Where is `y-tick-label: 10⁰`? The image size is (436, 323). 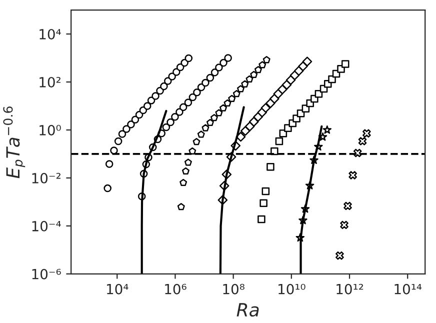 y-tick-label: 10⁰ is located at coordinates (50, 130).